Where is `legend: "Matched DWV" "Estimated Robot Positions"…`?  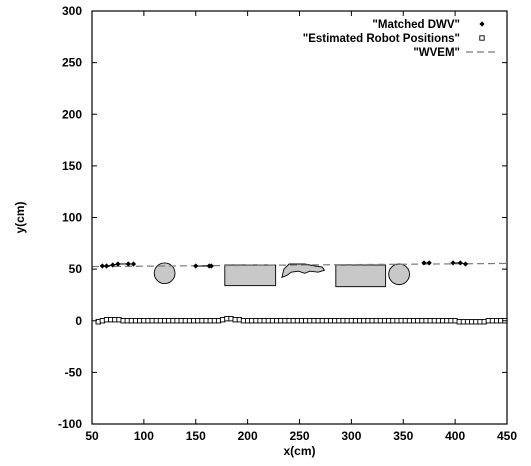
legend: "Matched DWV" "Estimated Robot Positions"… is located at coordinates (401, 39).